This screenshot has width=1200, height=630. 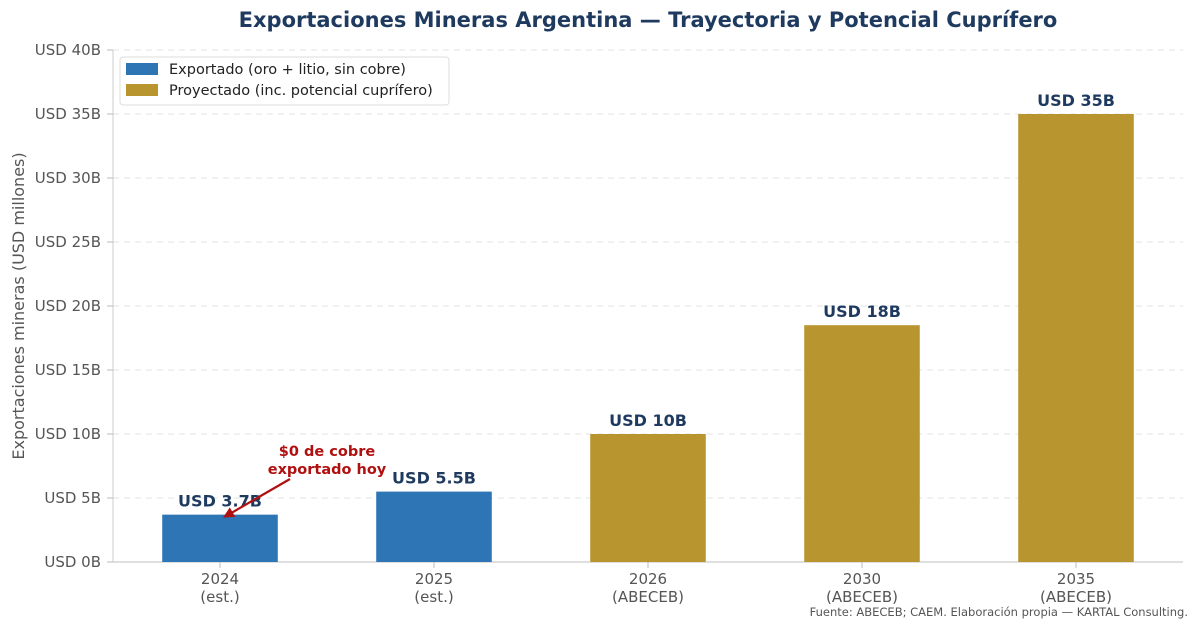 What do you see at coordinates (68, 306) in the screenshot?
I see `y-tick-label: USD 20B` at bounding box center [68, 306].